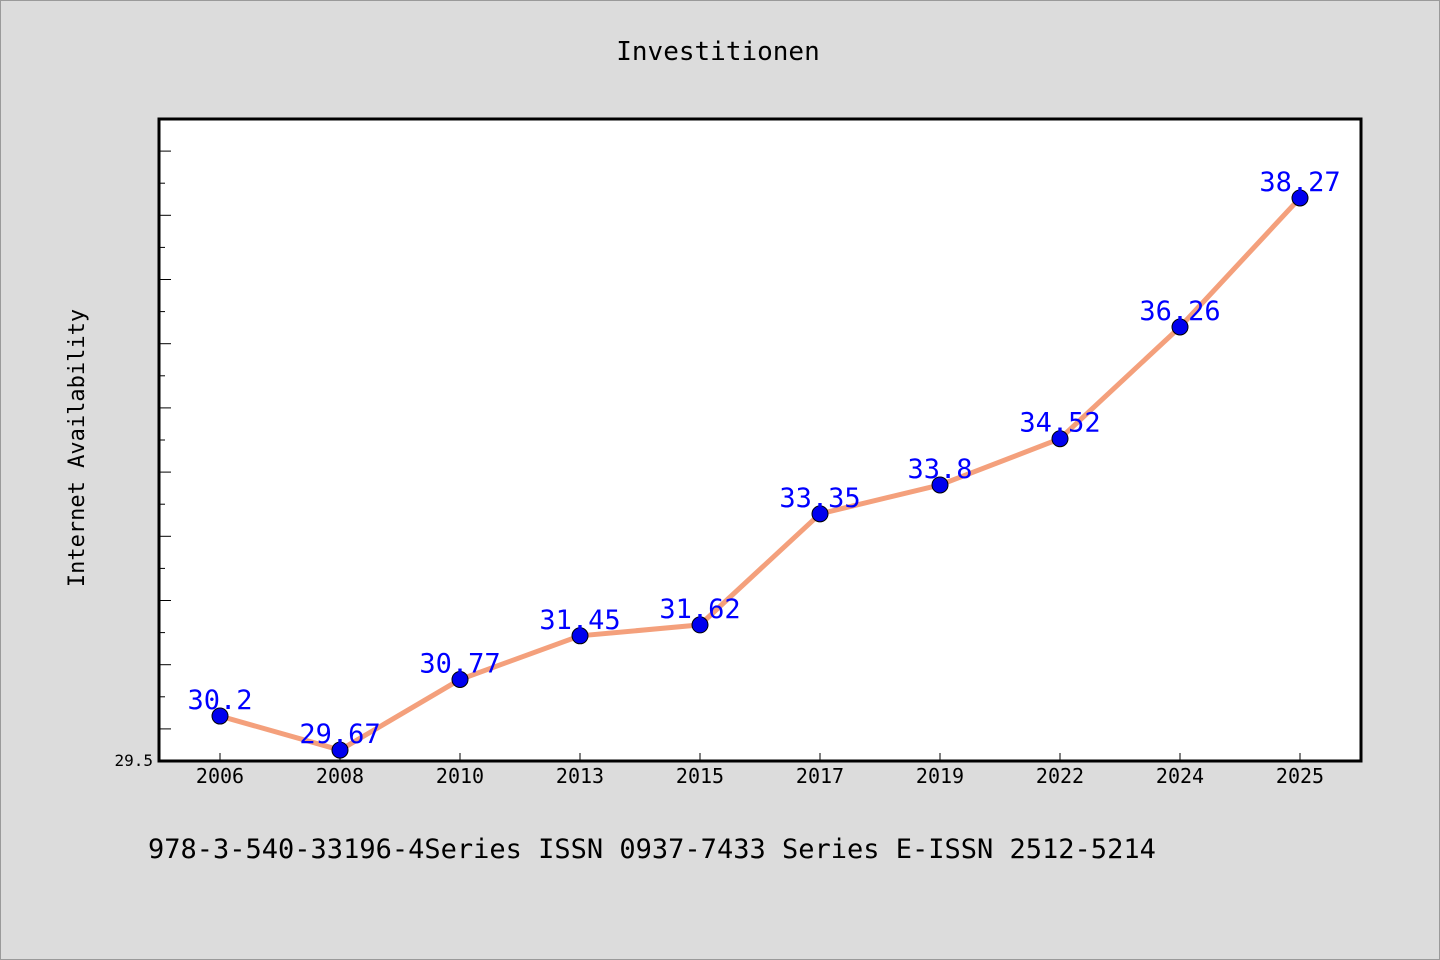 This screenshot has height=960, width=1440. What do you see at coordinates (142, 460) in the screenshot?
I see `y-axis-ticks: 29.5` at bounding box center [142, 460].